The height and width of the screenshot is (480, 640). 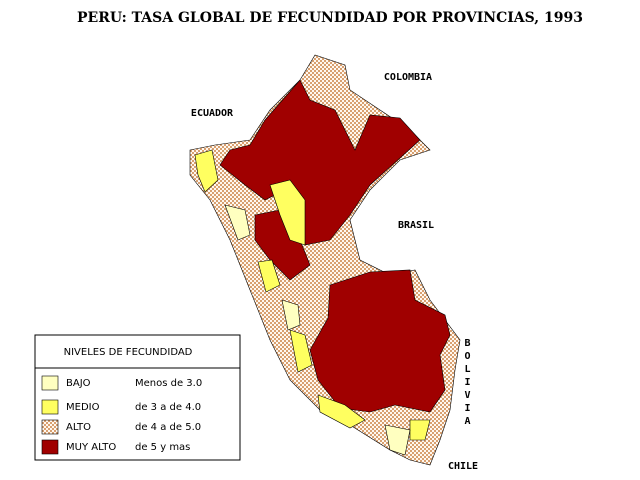 What do you see at coordinates (83, 407) in the screenshot?
I see `legend-label: MEDIO` at bounding box center [83, 407].